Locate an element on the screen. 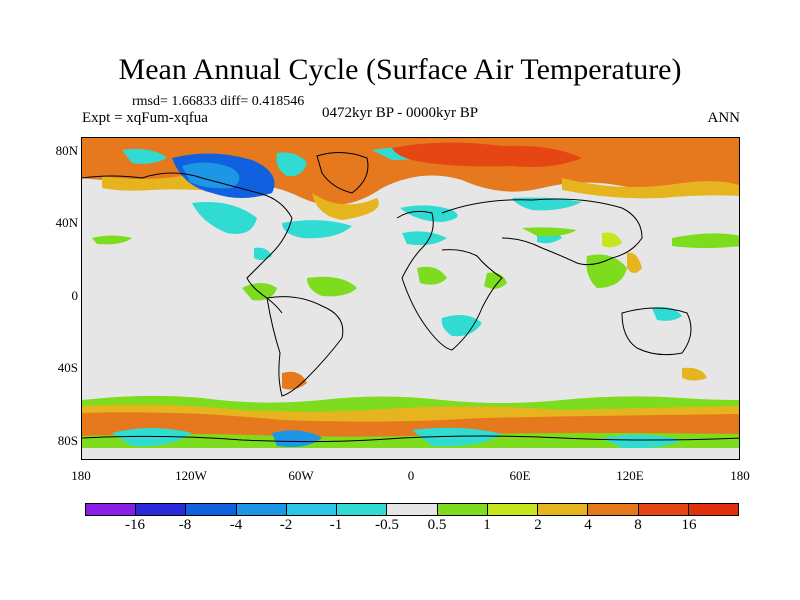 This screenshot has height=600, width=800. greenland-coast is located at coordinates (342, 173).